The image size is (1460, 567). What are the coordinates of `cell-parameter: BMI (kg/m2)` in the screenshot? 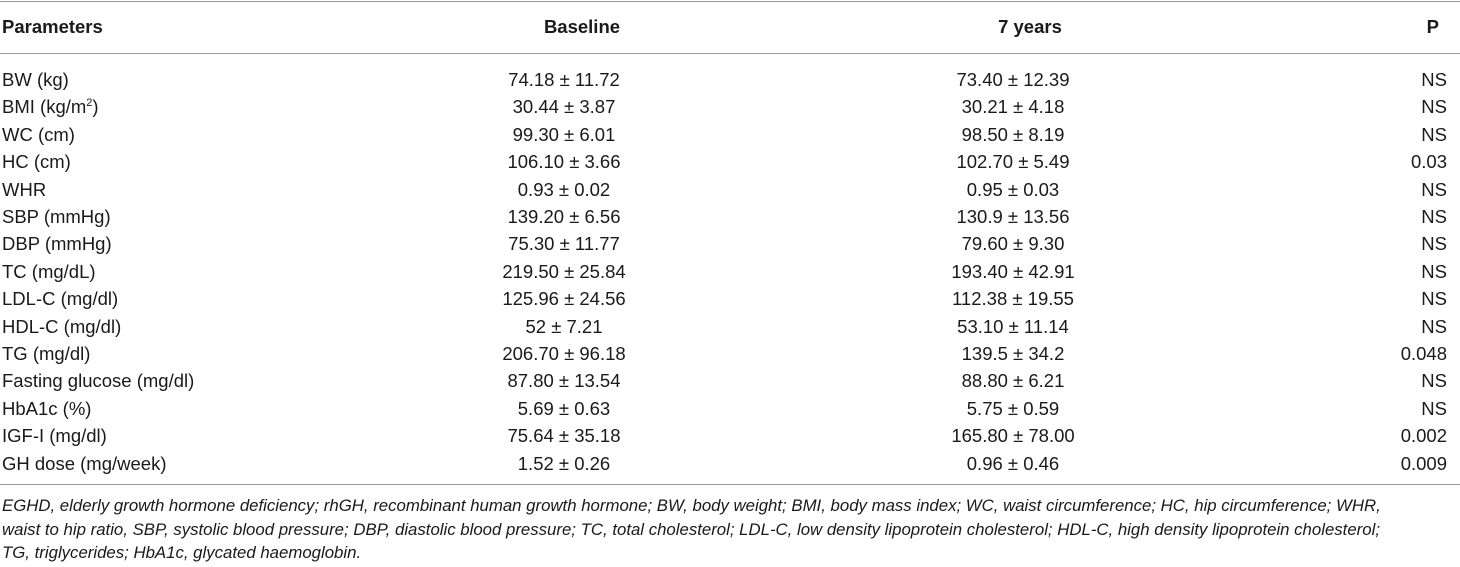 It's located at (50, 106).